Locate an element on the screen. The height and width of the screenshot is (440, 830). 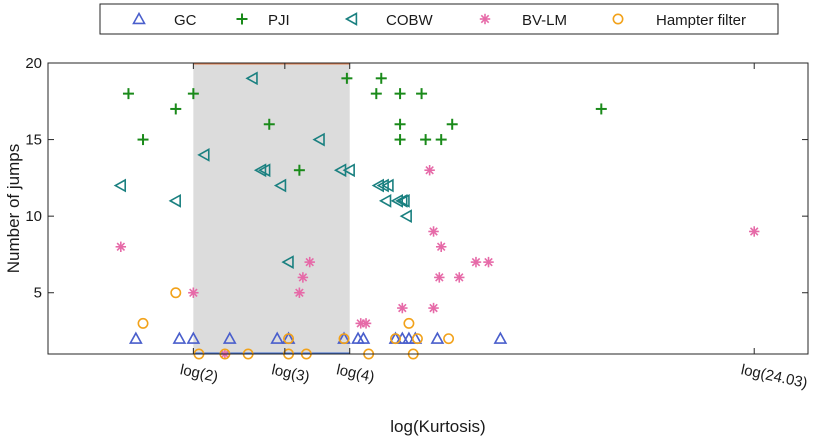
legend-item: BV-LM is located at coordinates (523, 20).